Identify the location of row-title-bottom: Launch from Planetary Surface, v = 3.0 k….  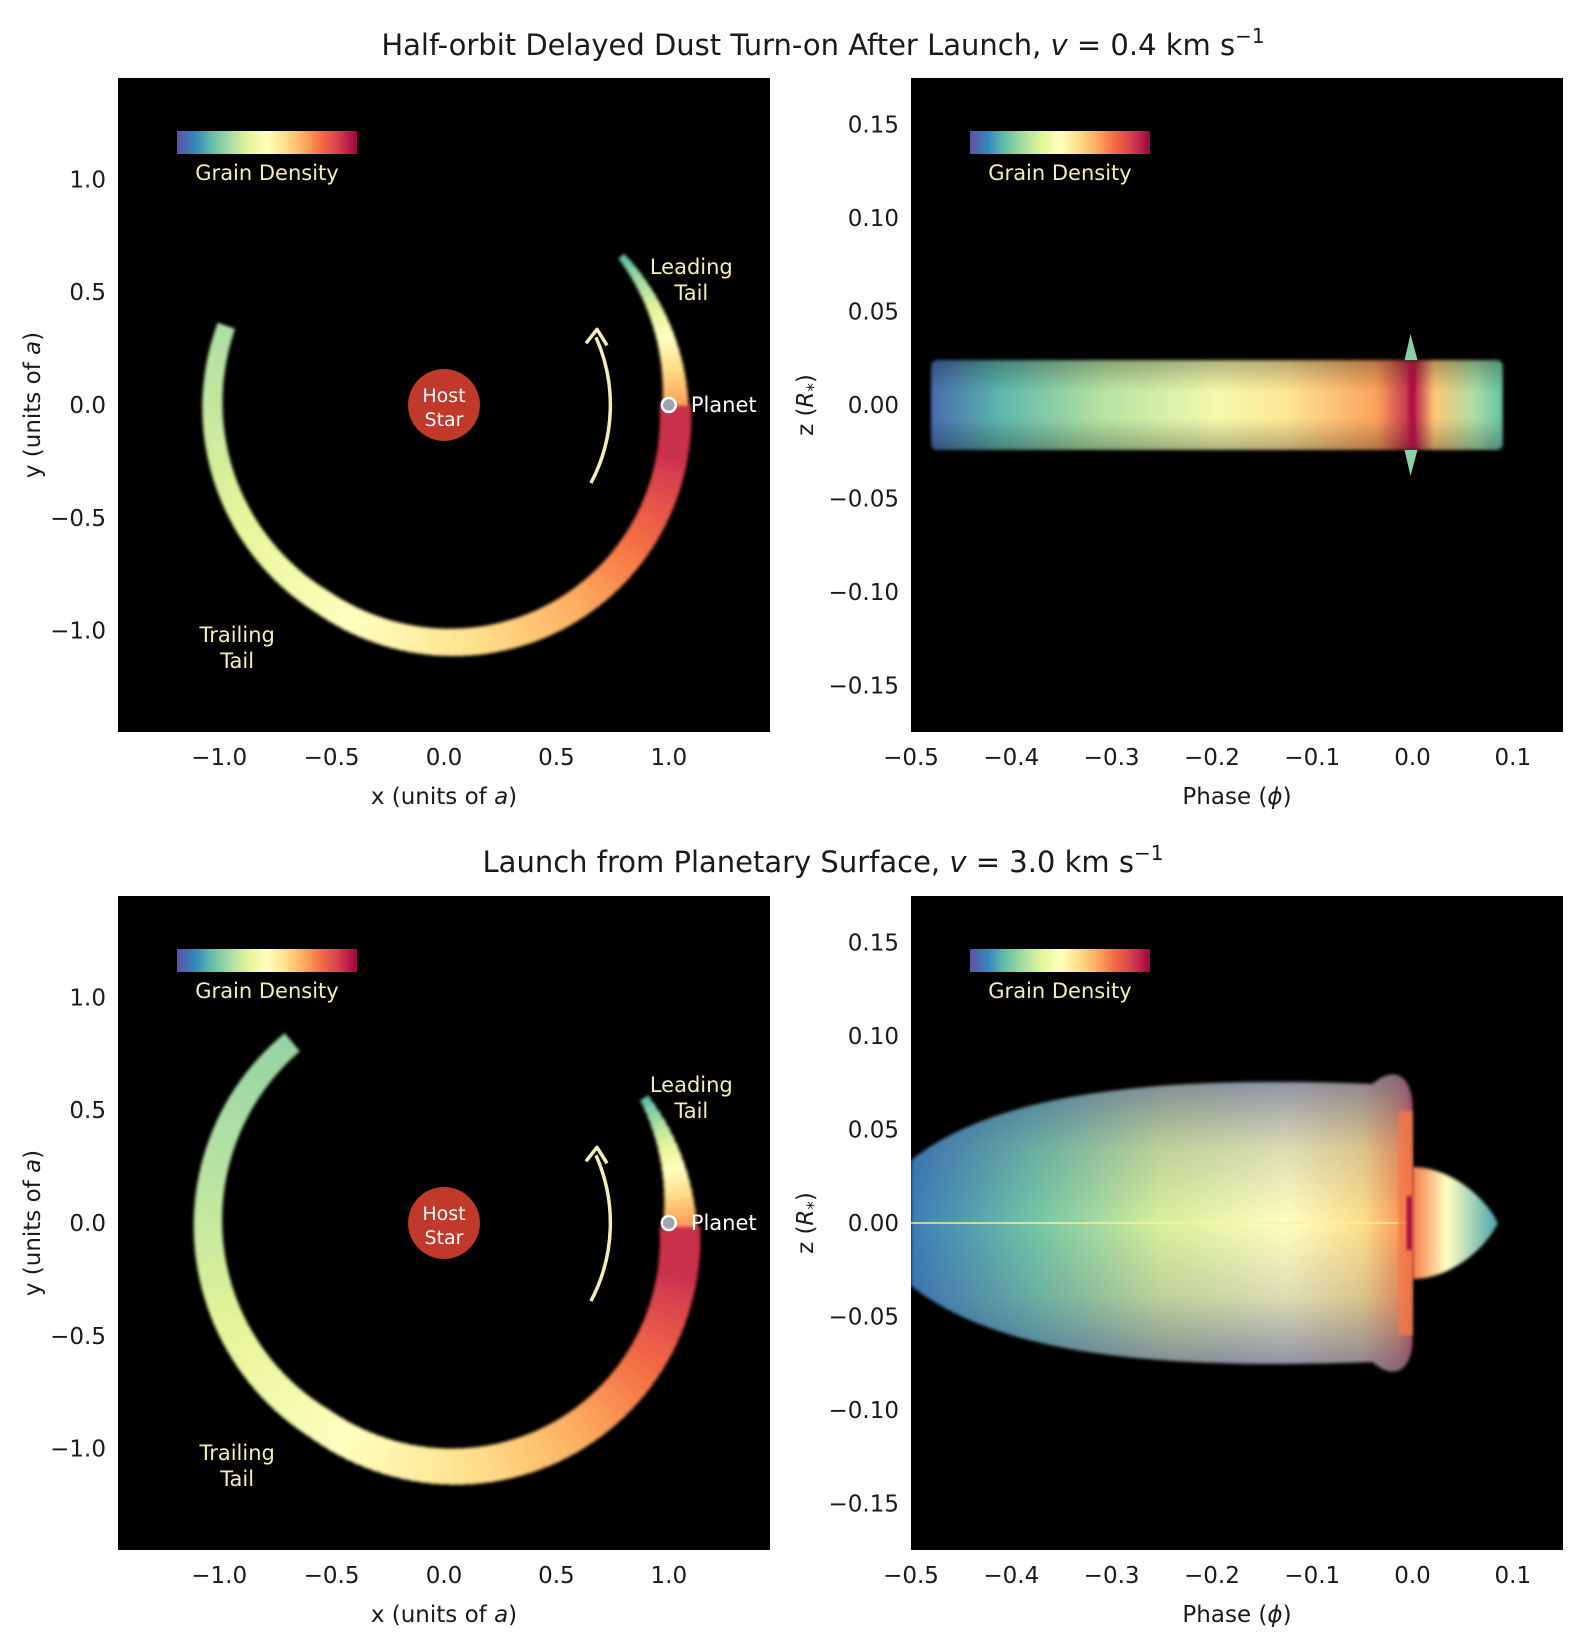
(823, 860).